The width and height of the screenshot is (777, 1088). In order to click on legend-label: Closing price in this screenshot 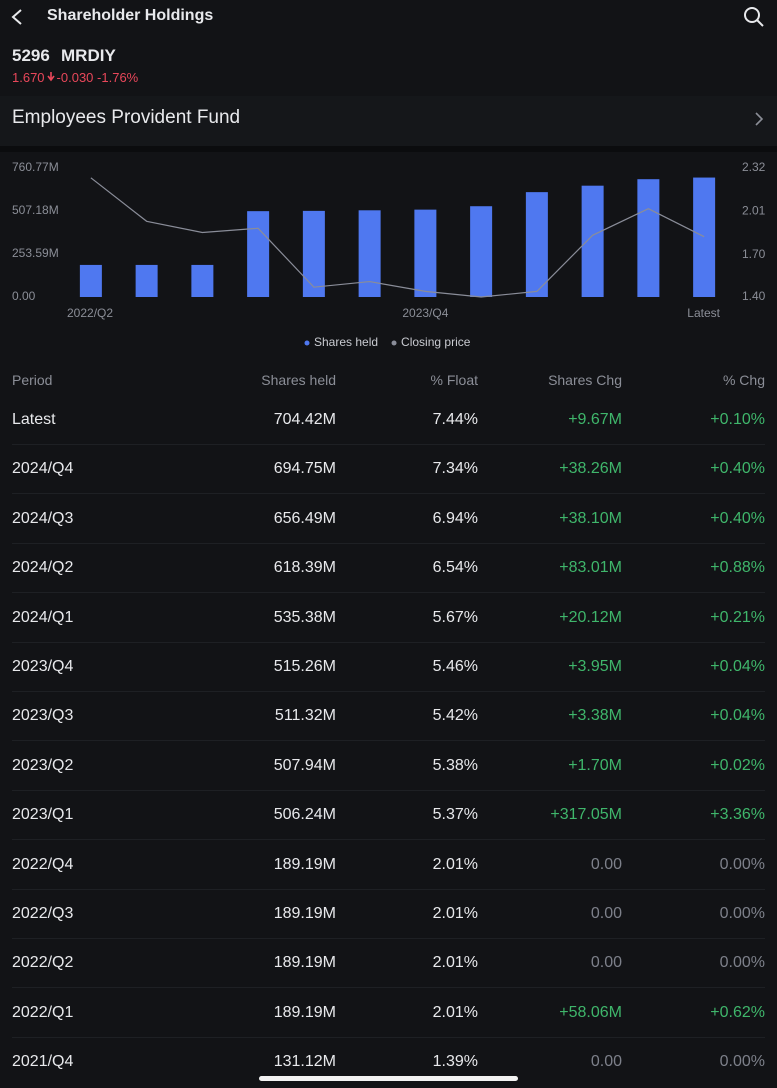, I will do `click(436, 342)`.